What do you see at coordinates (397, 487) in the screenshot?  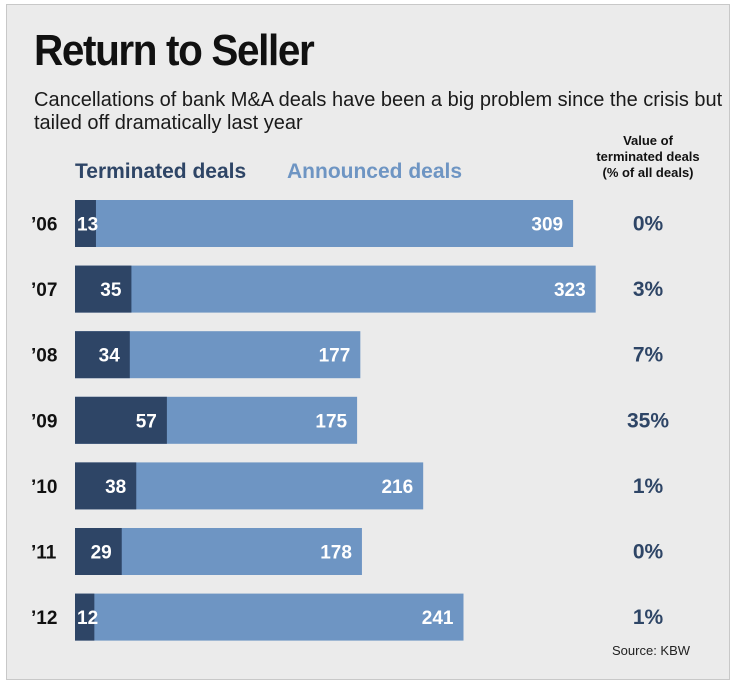 I see `announced-value-label: 216` at bounding box center [397, 487].